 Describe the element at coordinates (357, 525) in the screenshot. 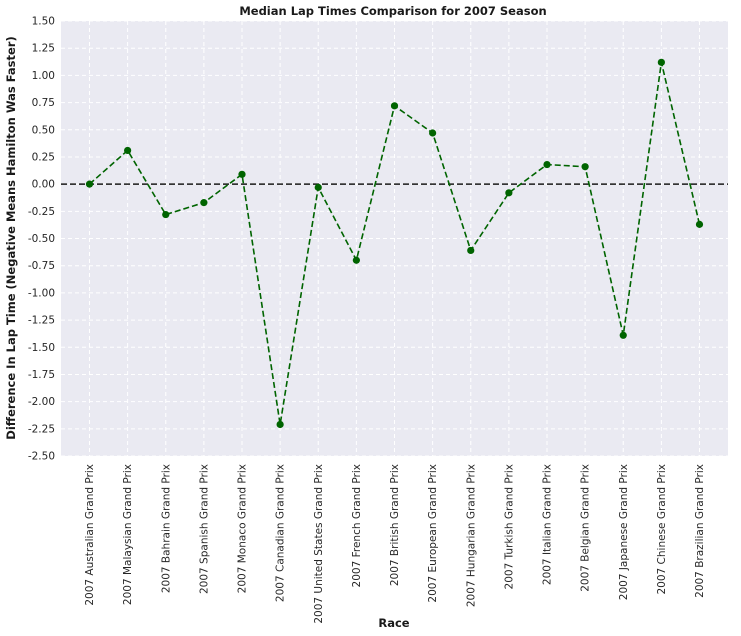

I see `x-tick-label: 2007 French Grand Prix` at that location.